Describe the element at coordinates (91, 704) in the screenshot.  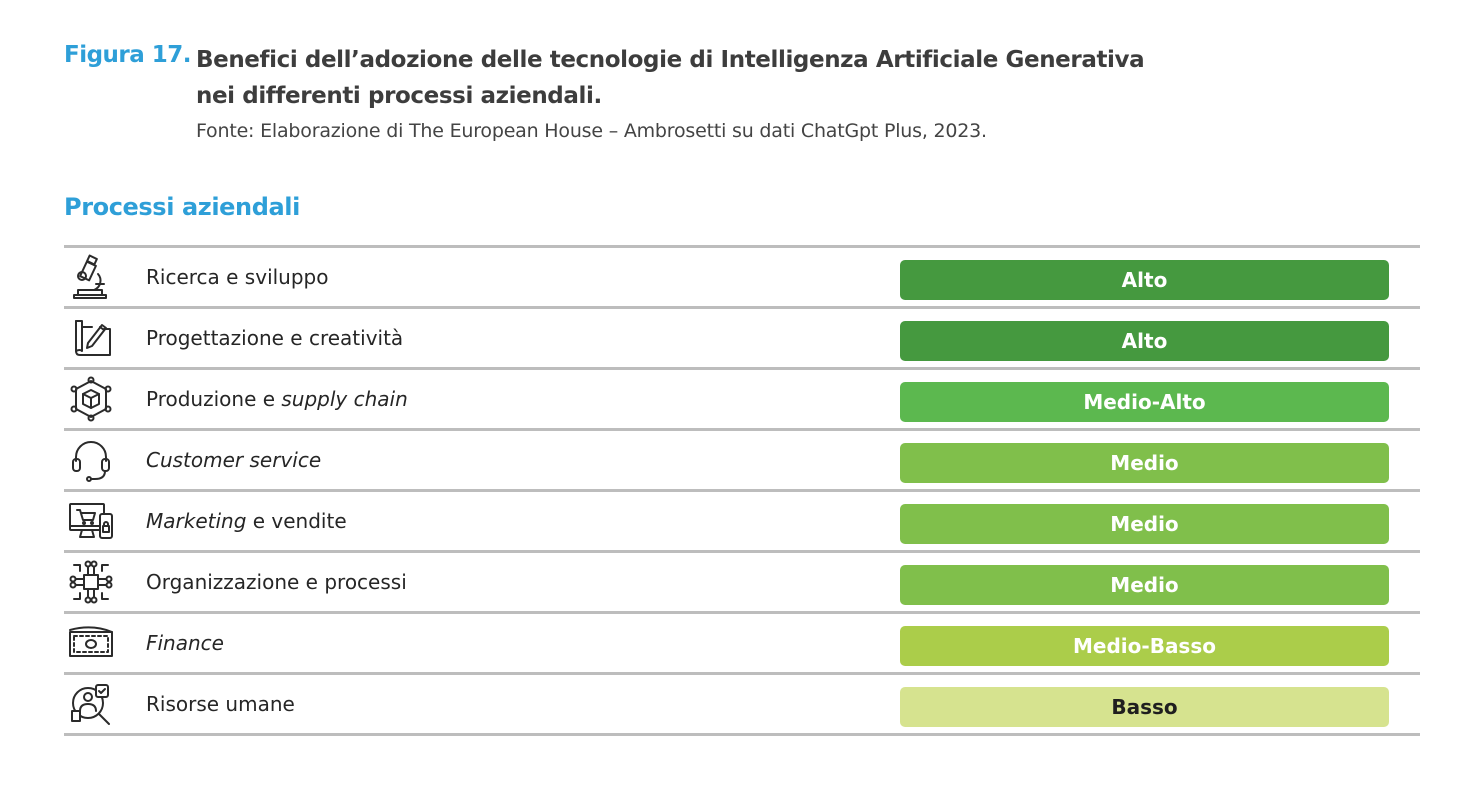
I see `hr-search-icon` at that location.